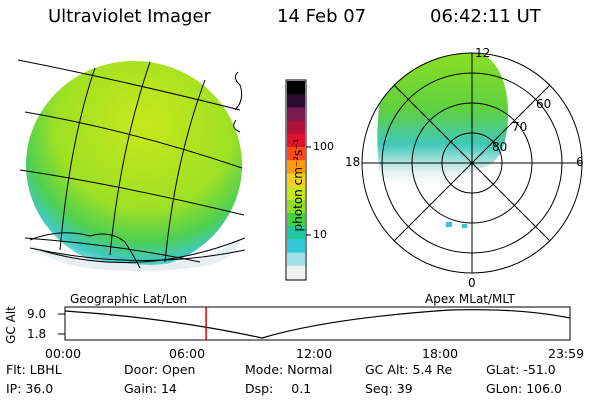 The height and width of the screenshot is (400, 600). I want to click on colorbar-tick-10: 10, so click(320, 234).